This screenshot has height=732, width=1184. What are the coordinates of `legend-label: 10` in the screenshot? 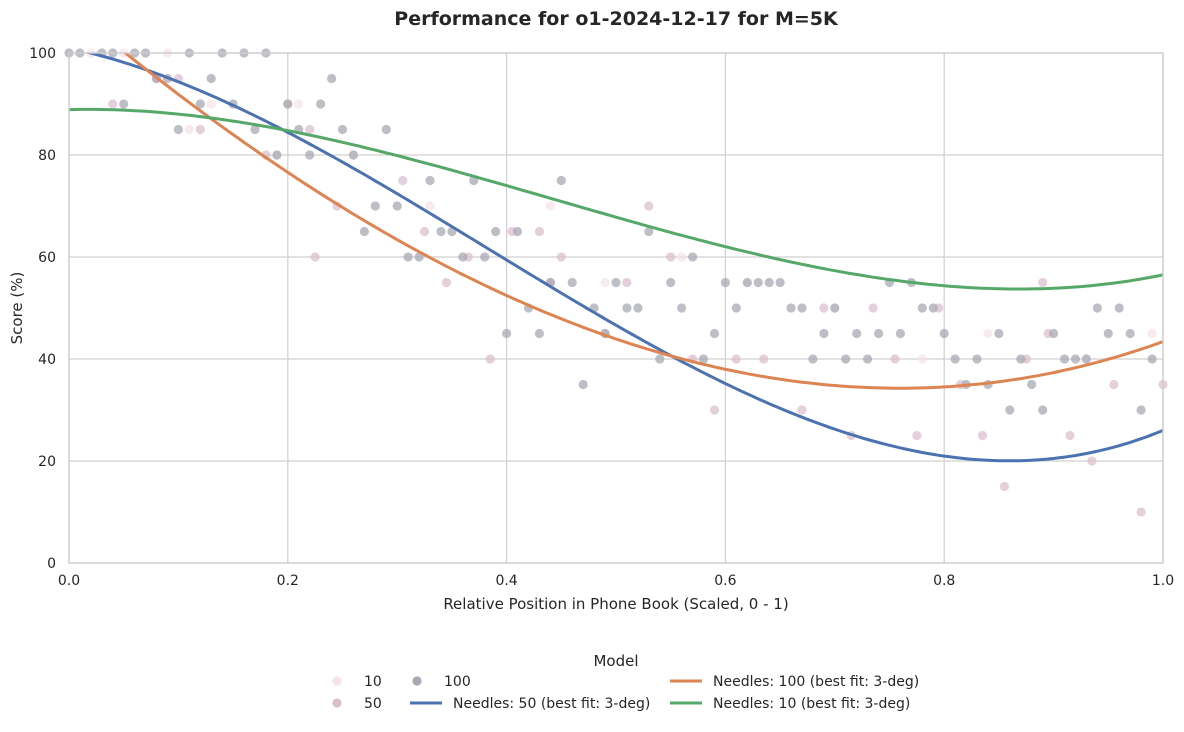 It's located at (373, 682).